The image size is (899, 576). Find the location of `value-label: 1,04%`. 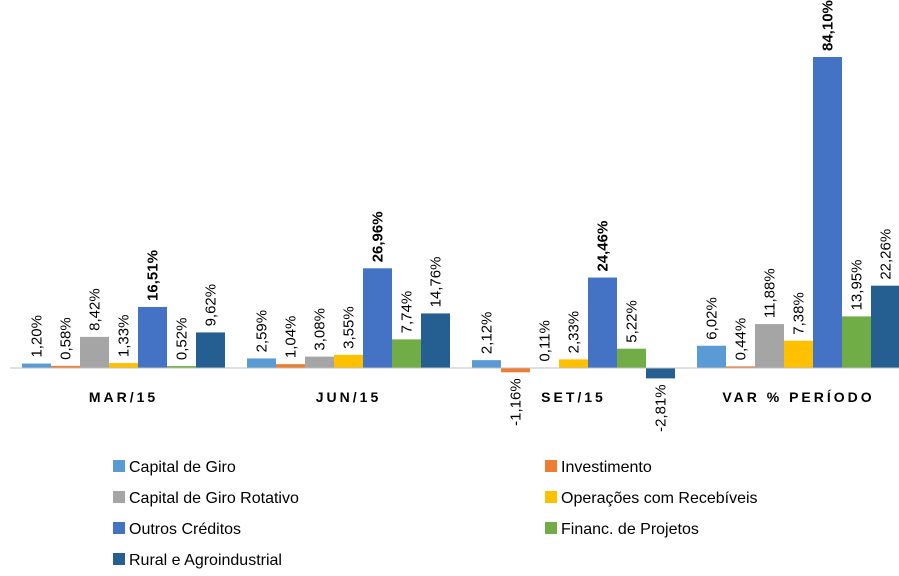

value-label: 1,04% is located at coordinates (291, 337).